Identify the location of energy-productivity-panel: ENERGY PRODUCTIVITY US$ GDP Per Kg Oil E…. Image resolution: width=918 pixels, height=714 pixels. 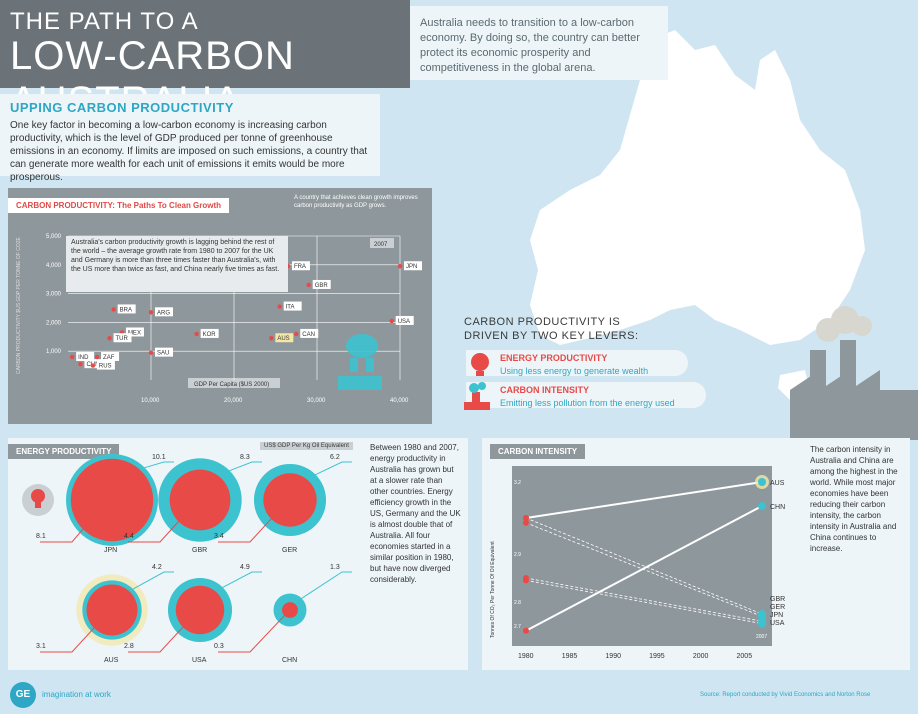
(186, 554).